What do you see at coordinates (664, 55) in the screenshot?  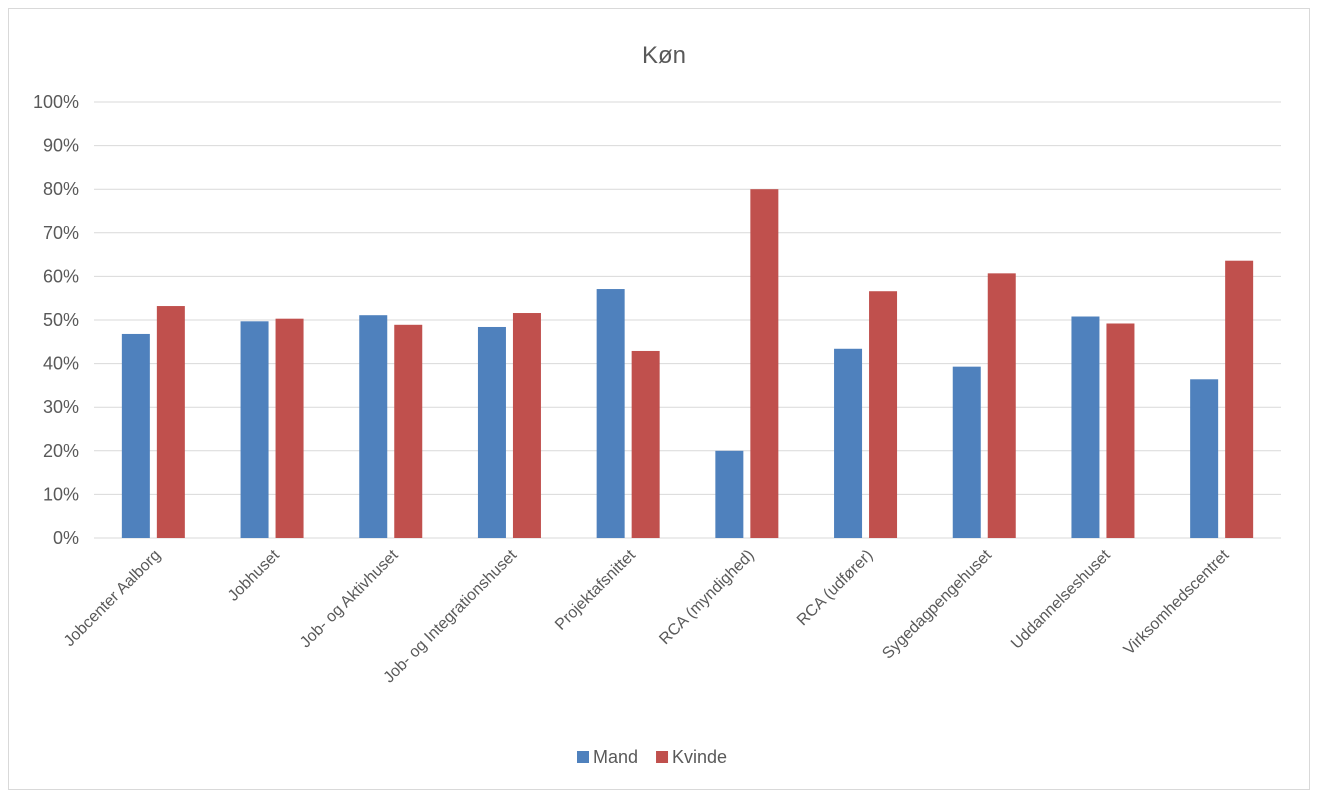 I see `chart-title: Køn` at bounding box center [664, 55].